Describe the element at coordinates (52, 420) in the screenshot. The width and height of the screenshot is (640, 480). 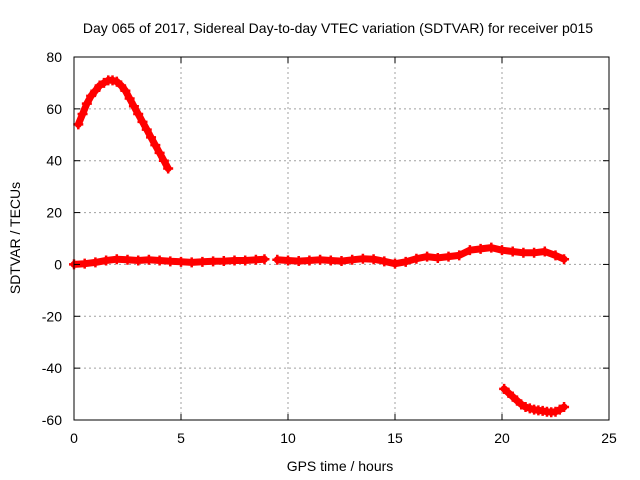
I see `y-tick-label: -60` at that location.